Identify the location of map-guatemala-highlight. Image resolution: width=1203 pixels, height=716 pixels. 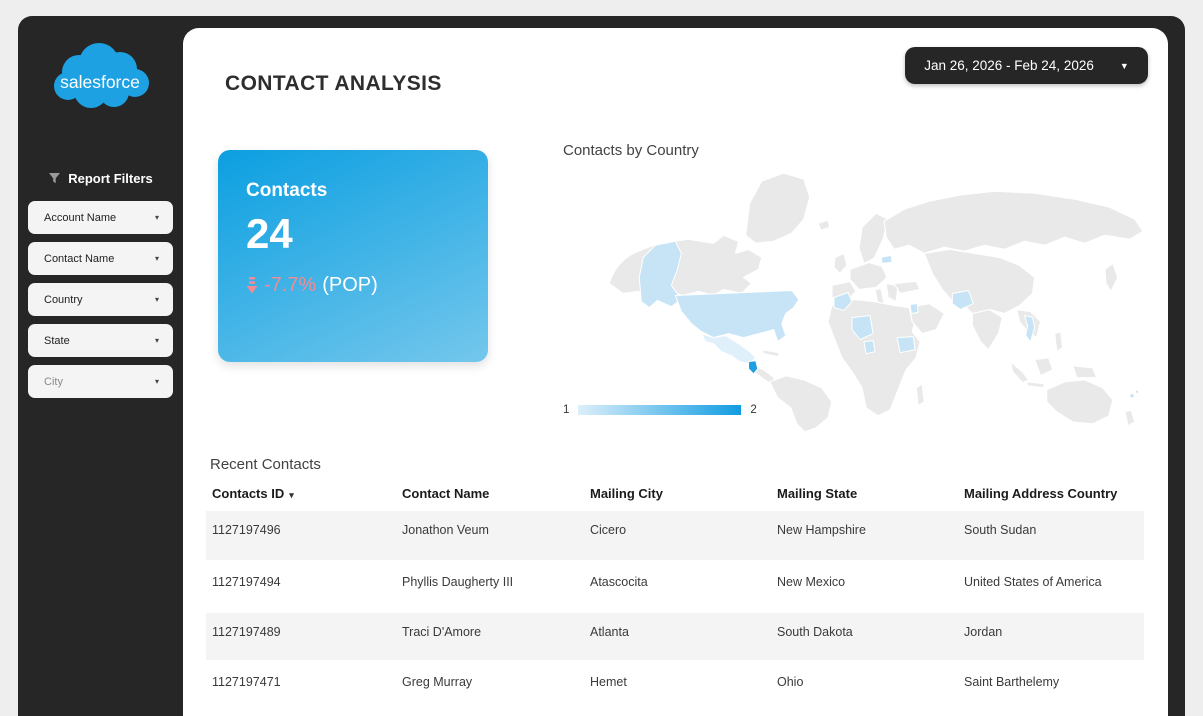
(753, 367).